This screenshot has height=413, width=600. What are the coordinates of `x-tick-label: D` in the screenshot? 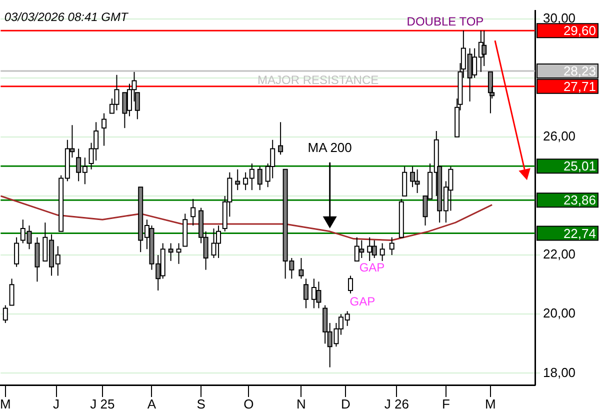 It's located at (345, 404).